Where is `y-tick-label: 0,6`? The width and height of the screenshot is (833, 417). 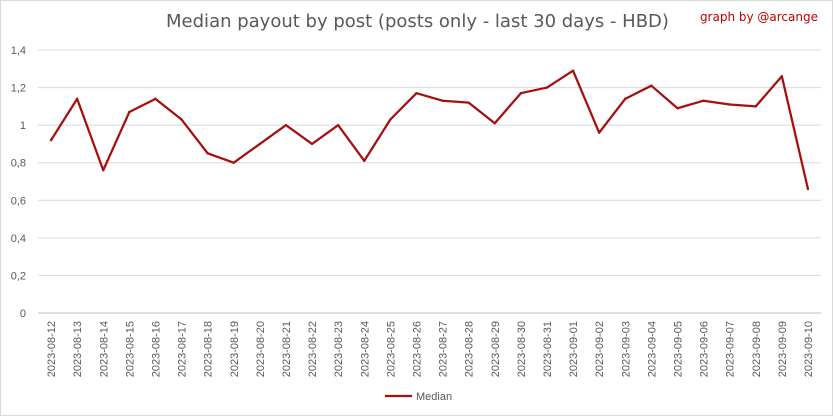
y-tick-label: 0,6 is located at coordinates (18, 201).